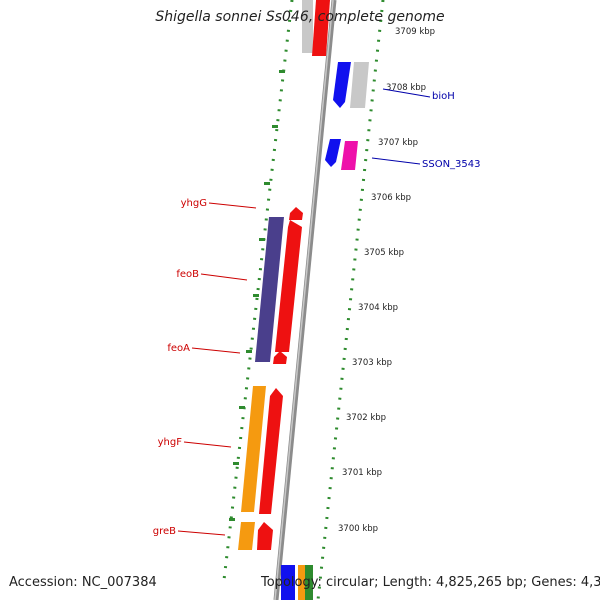 This screenshot has height=600, width=600. What do you see at coordinates (391, 198) in the screenshot?
I see `tick-3706: 3706 kbp` at bounding box center [391, 198].